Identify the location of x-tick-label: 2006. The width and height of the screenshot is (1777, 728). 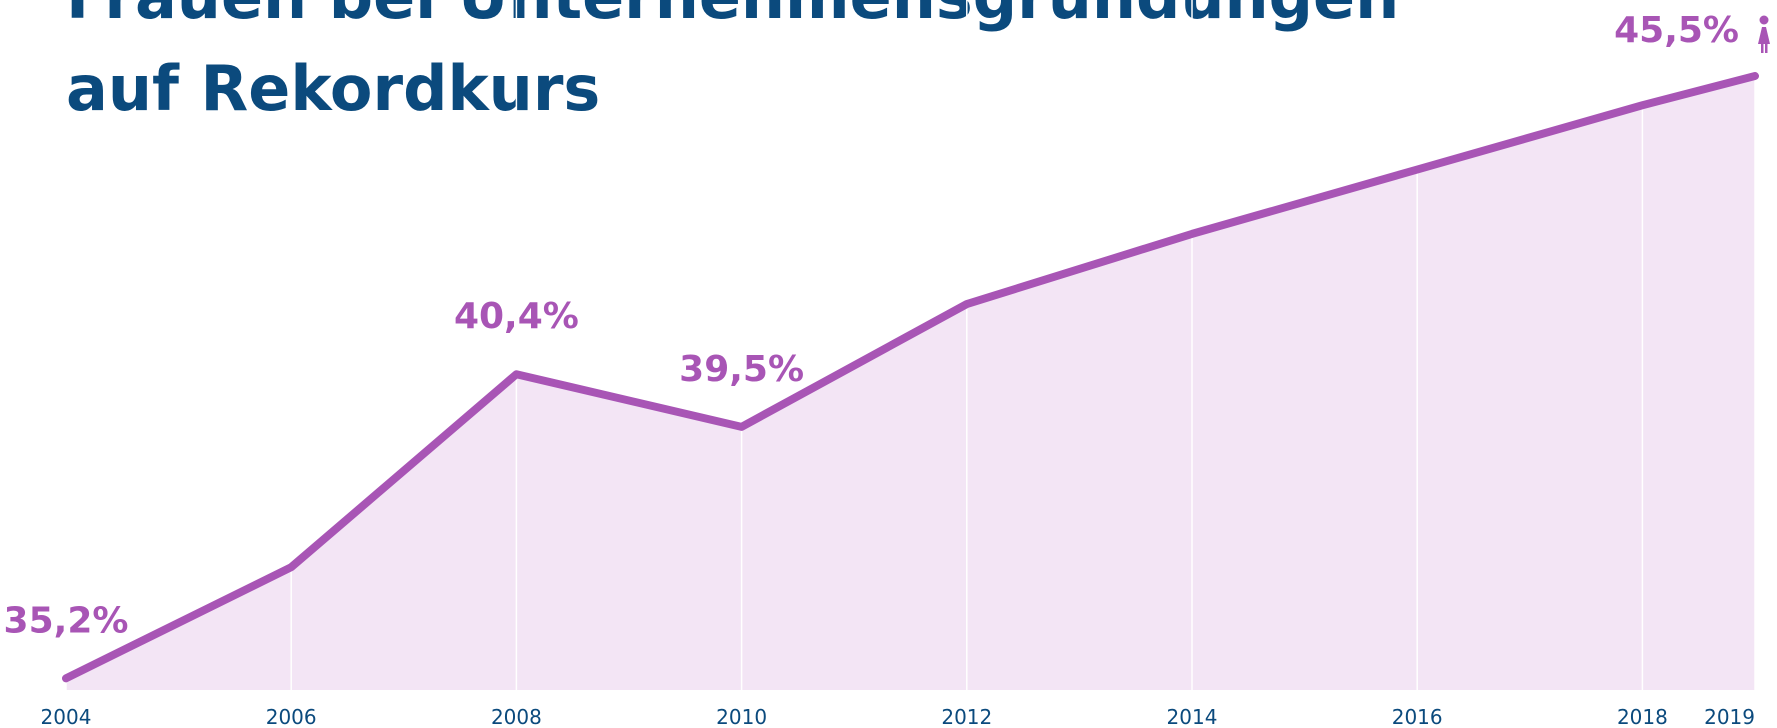
(291, 716).